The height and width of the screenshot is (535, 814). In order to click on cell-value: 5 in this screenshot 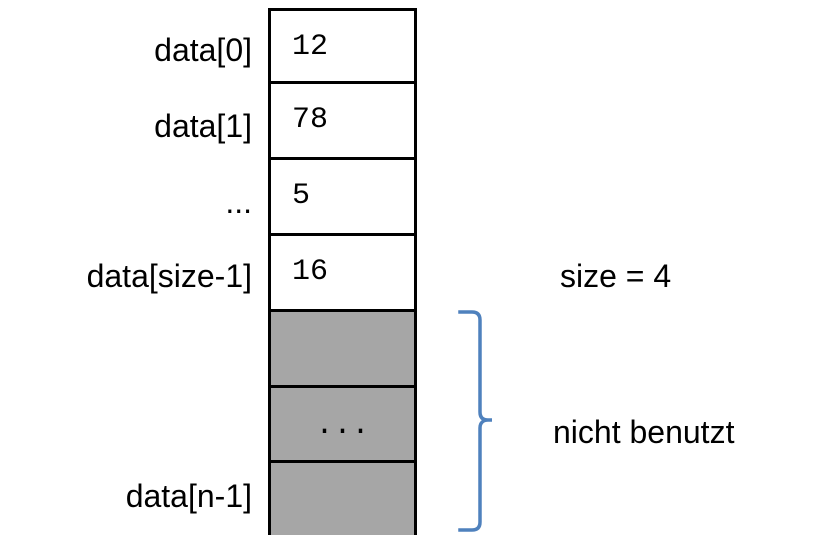, I will do `click(301, 196)`.